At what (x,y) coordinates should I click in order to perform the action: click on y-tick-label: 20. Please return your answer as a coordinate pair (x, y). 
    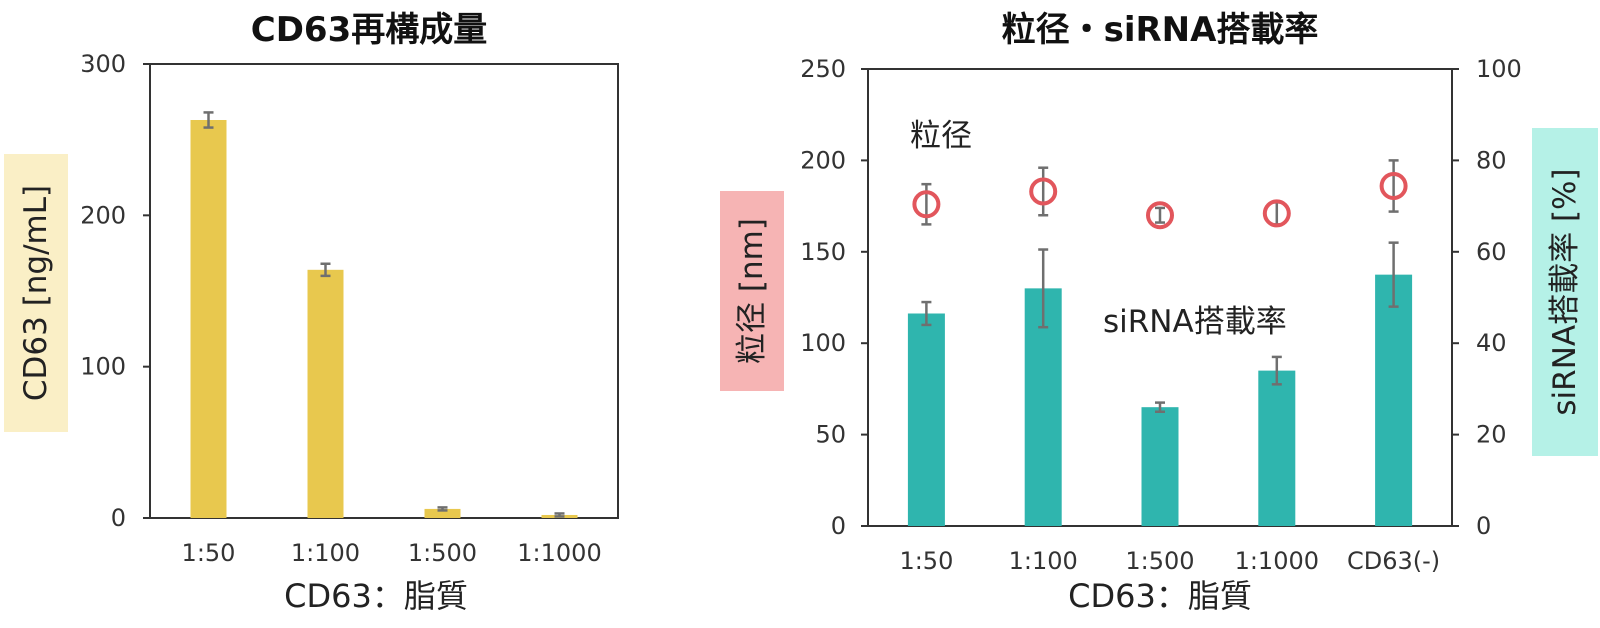
    Looking at the image, I should click on (1491, 435).